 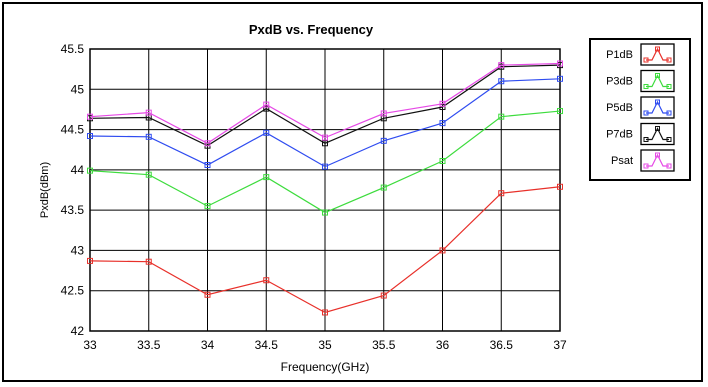 I want to click on series-line-p7db, so click(x=325, y=105).